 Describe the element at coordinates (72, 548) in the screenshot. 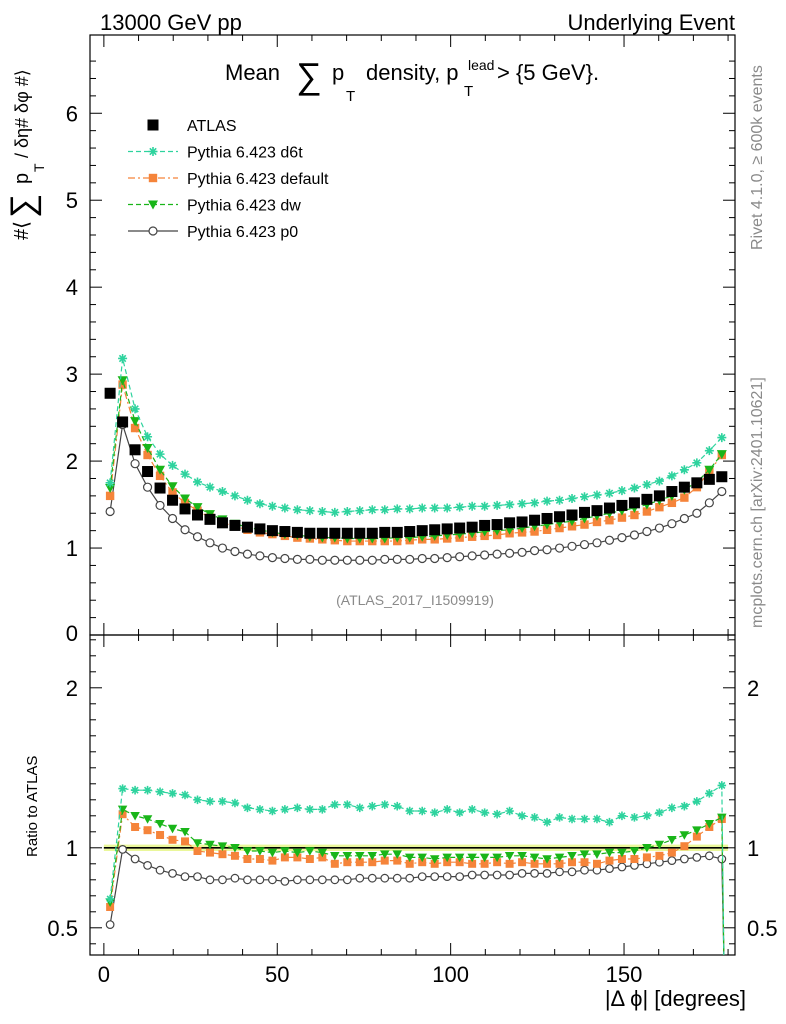

I see `main-y-tick-label: 1` at that location.